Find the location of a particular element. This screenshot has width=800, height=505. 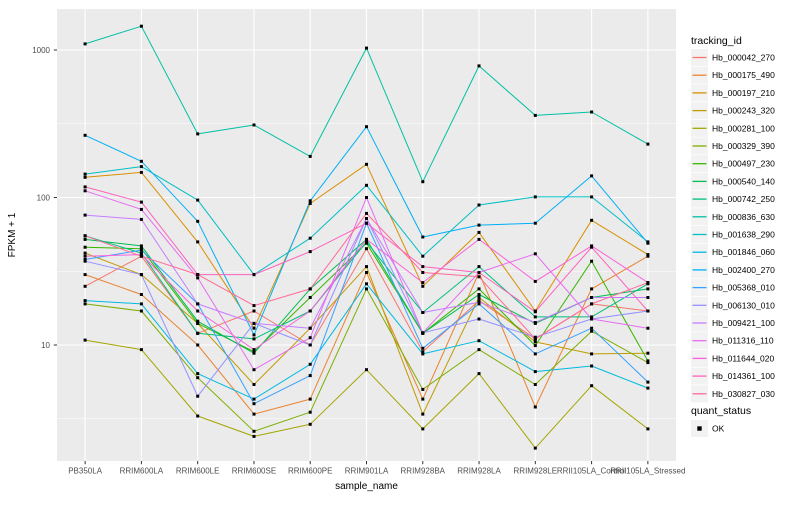

x-tick-label: RRIM600LE is located at coordinates (198, 471).